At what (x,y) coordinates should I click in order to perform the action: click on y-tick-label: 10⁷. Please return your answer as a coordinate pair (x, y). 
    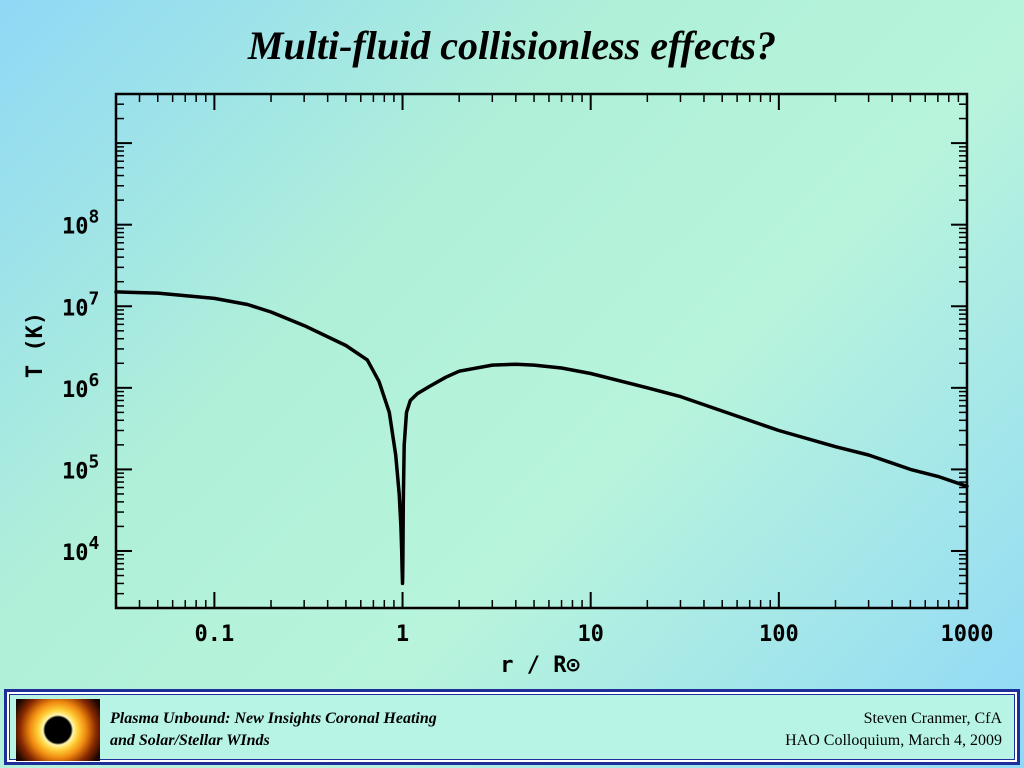
    Looking at the image, I should click on (80, 304).